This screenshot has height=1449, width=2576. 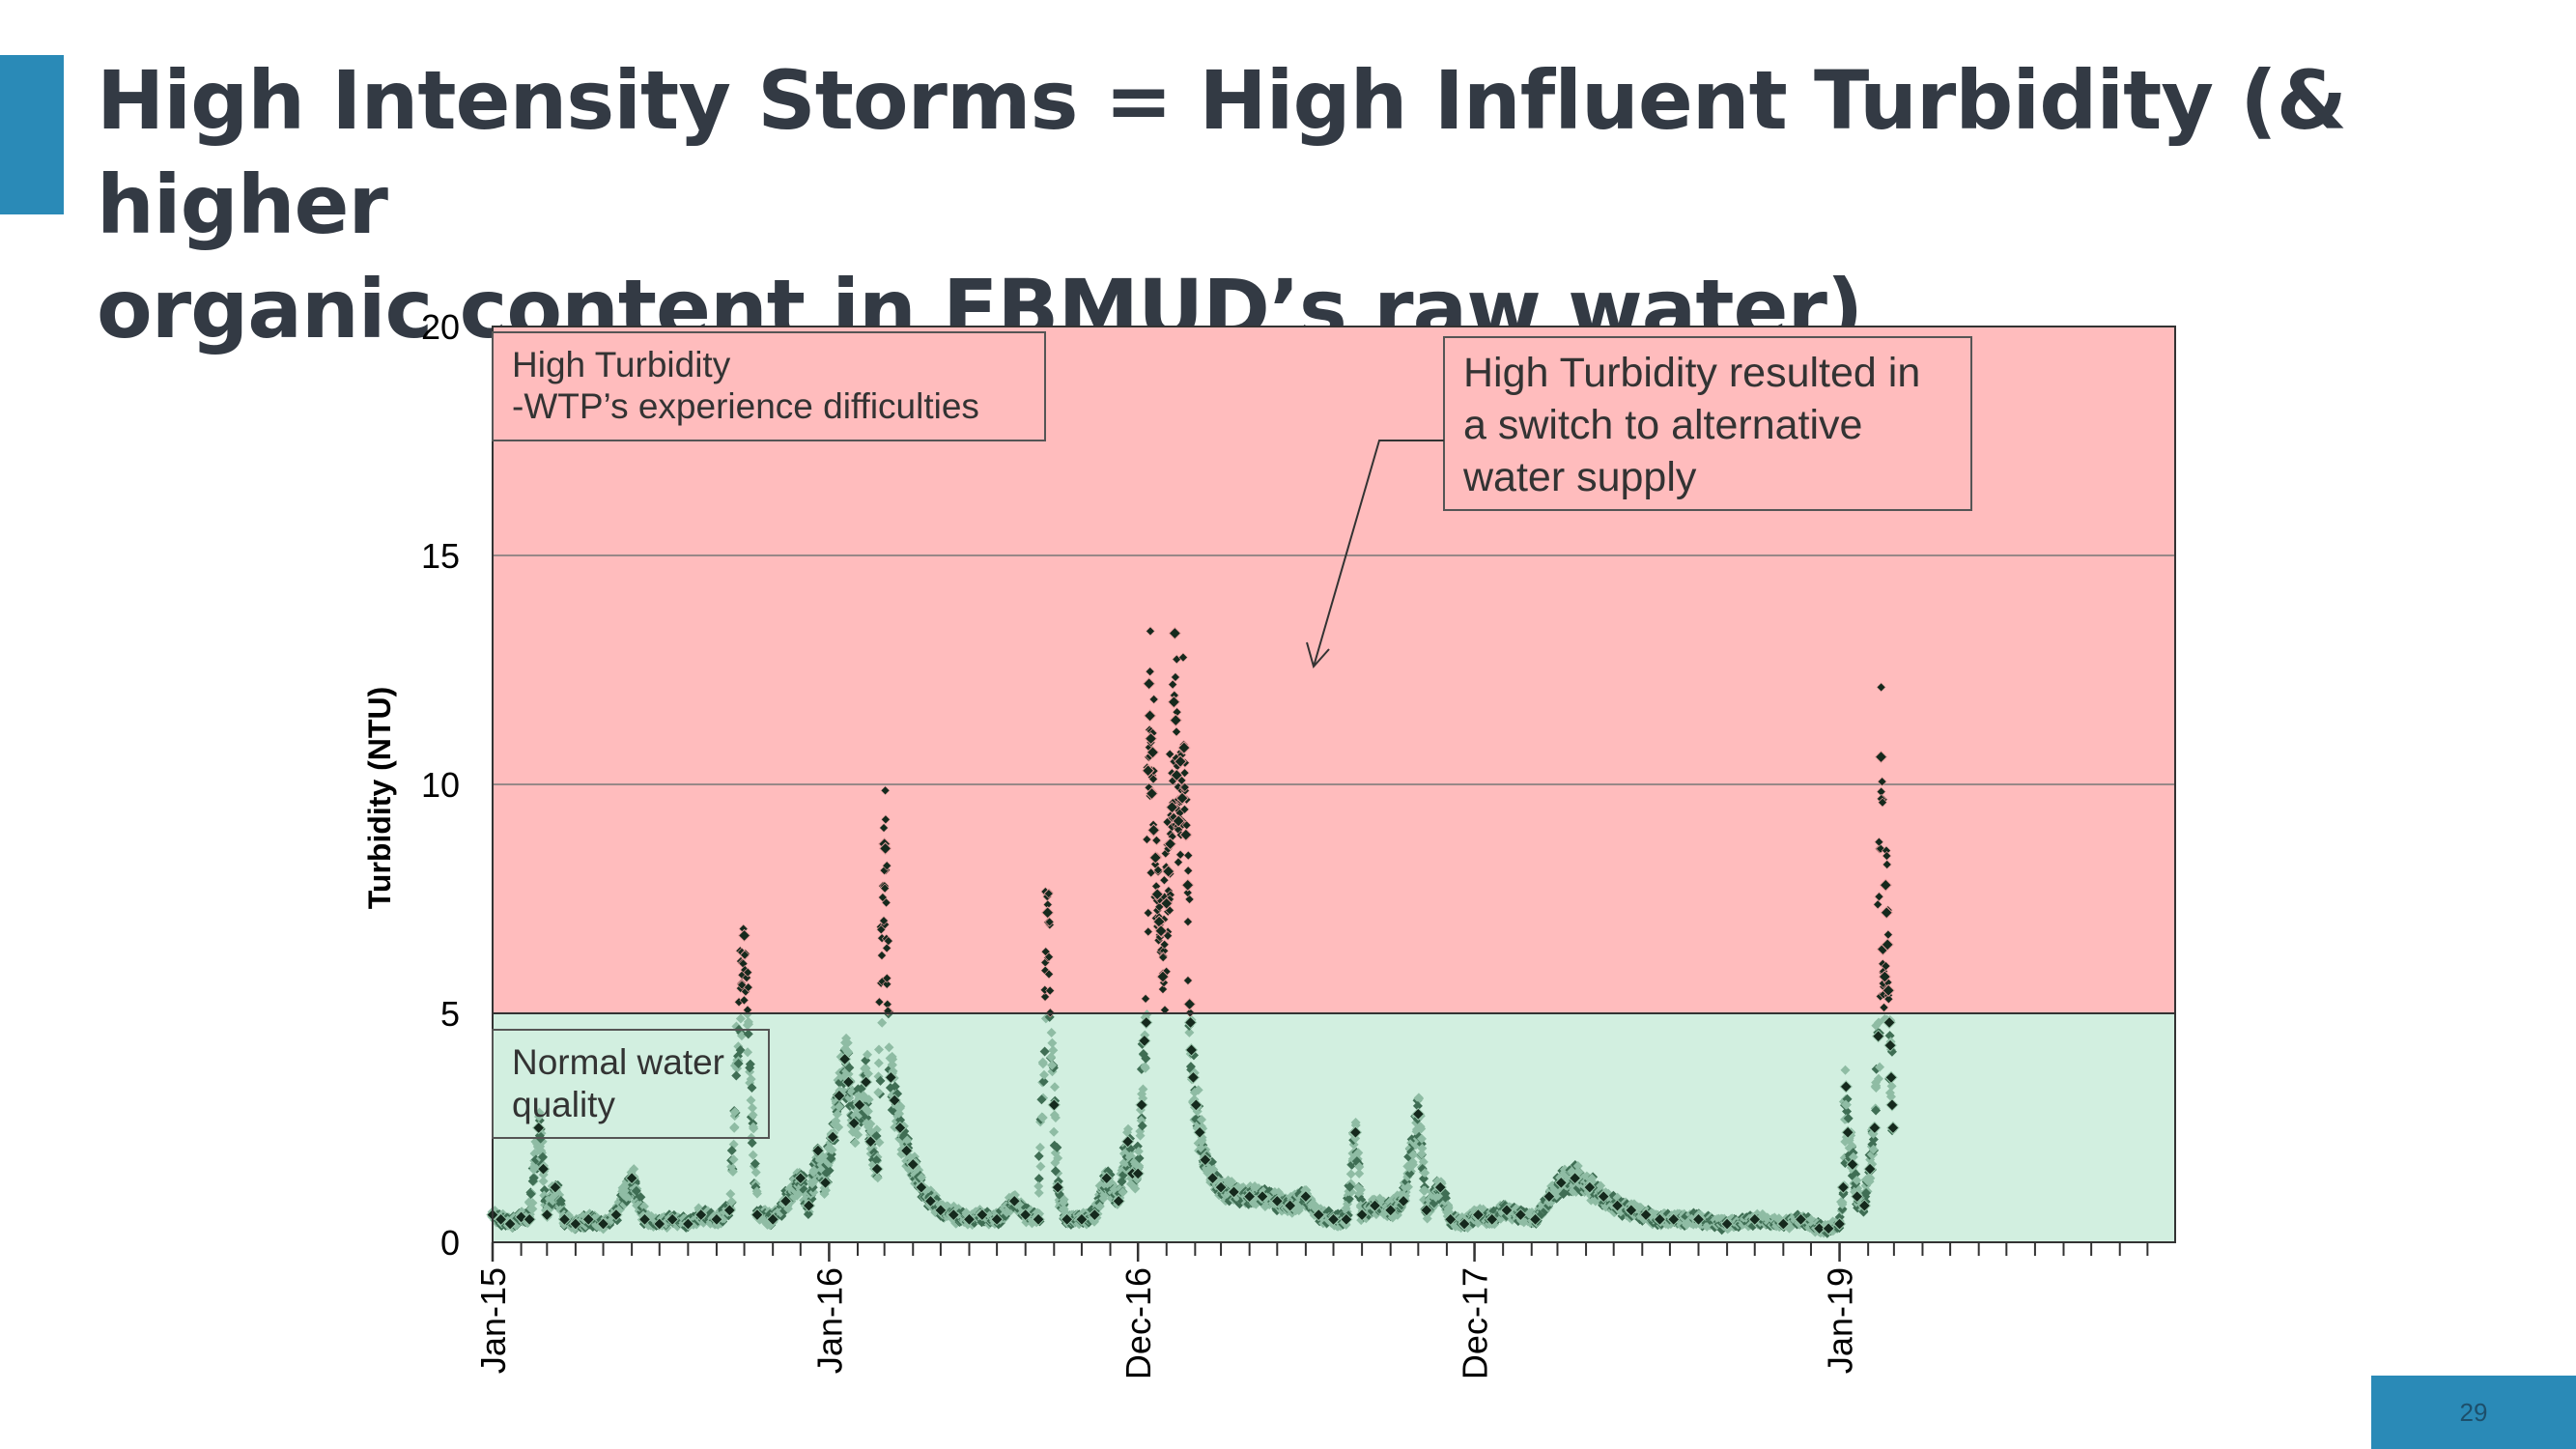 I want to click on switch-callout-line-1: High Turbidity resulted in, so click(x=1691, y=373).